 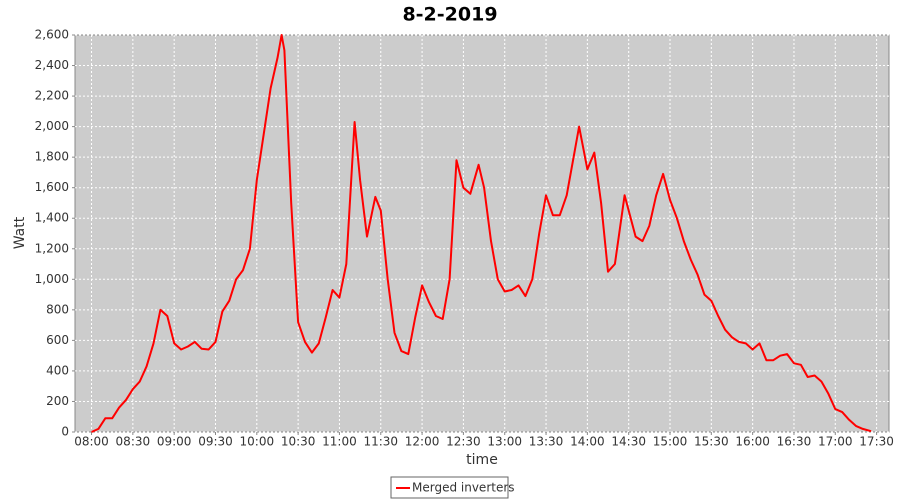 I want to click on legend-label: Merged inverters, so click(x=463, y=488).